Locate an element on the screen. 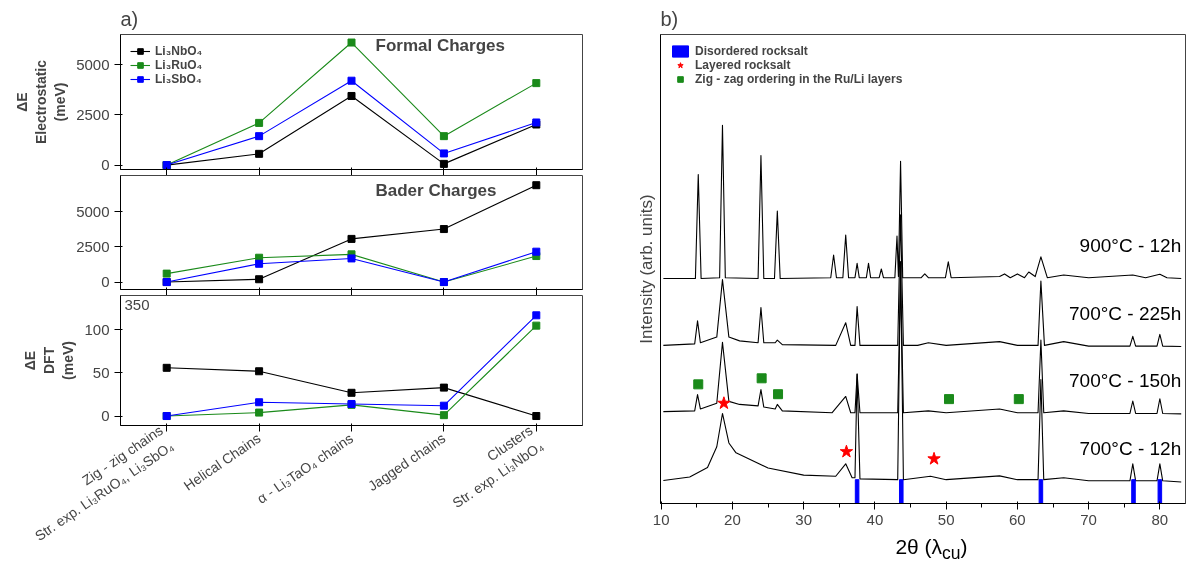 Image resolution: width=1193 pixels, height=561 pixels. x-tick-label: 20 is located at coordinates (732, 519).